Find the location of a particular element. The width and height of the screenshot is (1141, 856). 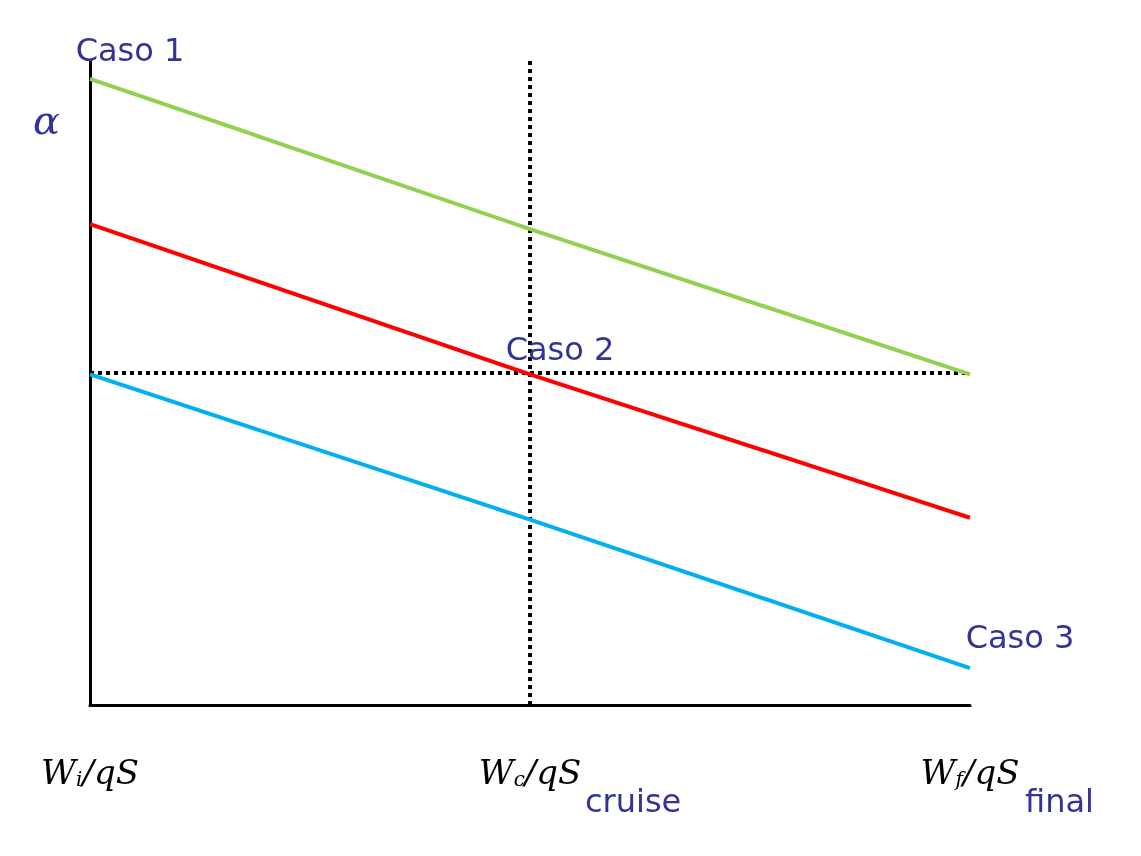

x-tick-label: Wf/qS is located at coordinates (970, 772).